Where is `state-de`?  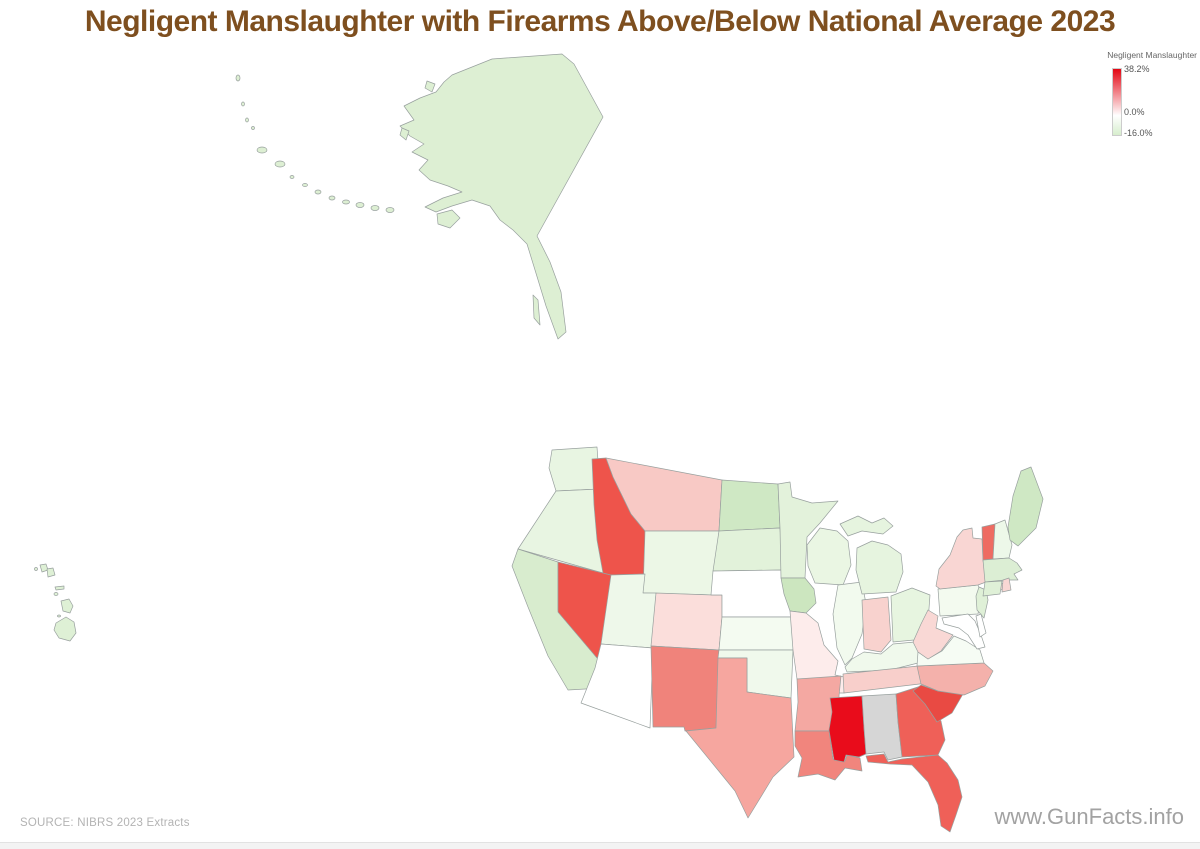 state-de is located at coordinates (981, 625).